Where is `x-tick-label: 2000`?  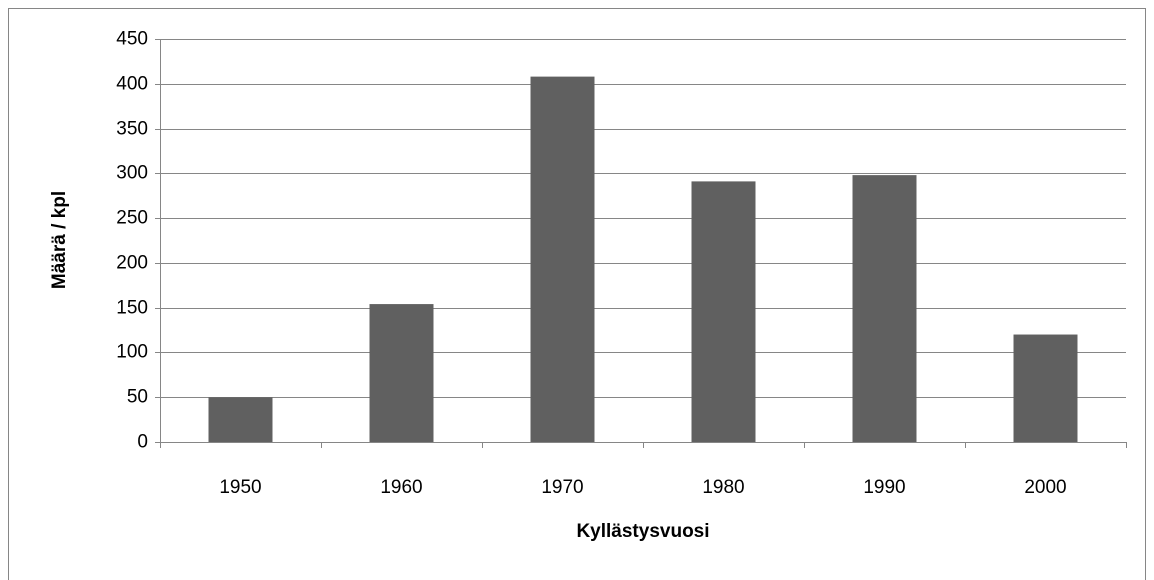
x-tick-label: 2000 is located at coordinates (1045, 487).